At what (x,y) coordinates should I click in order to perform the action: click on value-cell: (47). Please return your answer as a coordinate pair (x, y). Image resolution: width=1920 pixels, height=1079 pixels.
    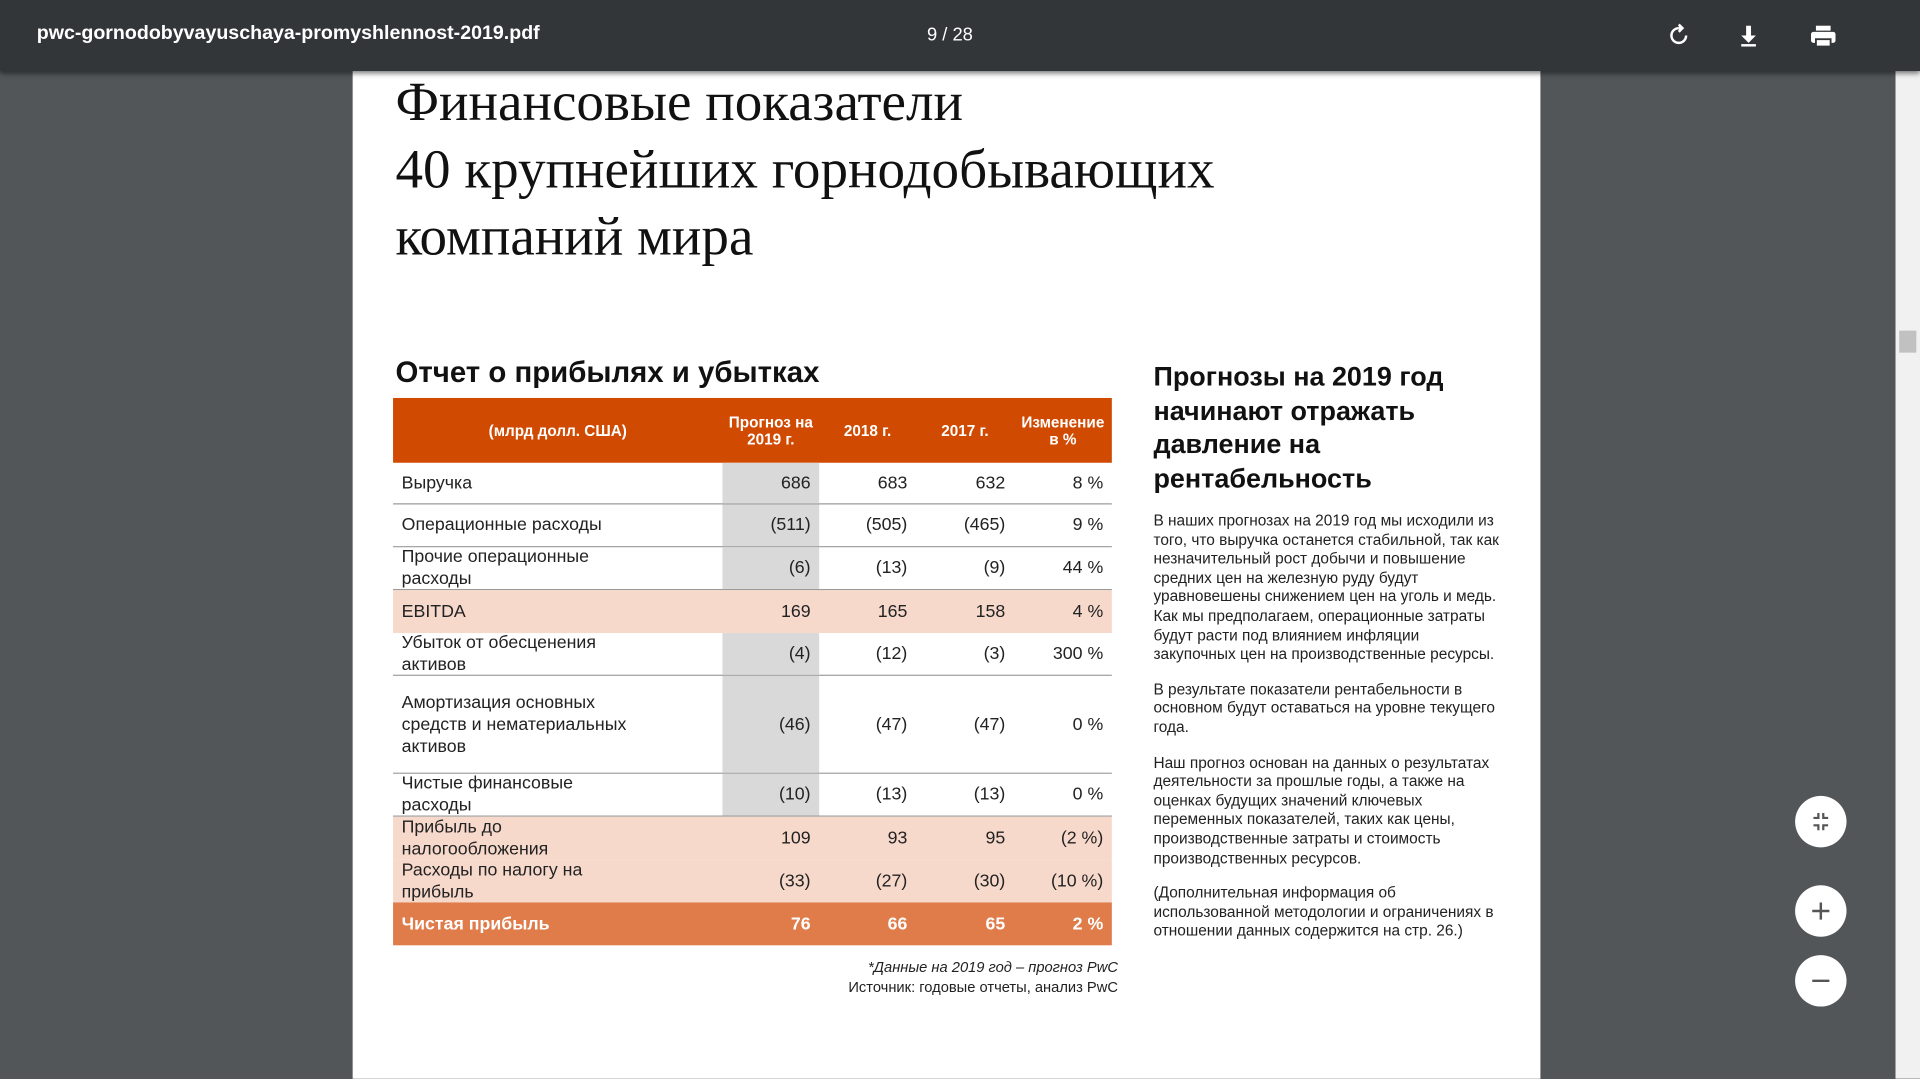
    Looking at the image, I should click on (867, 724).